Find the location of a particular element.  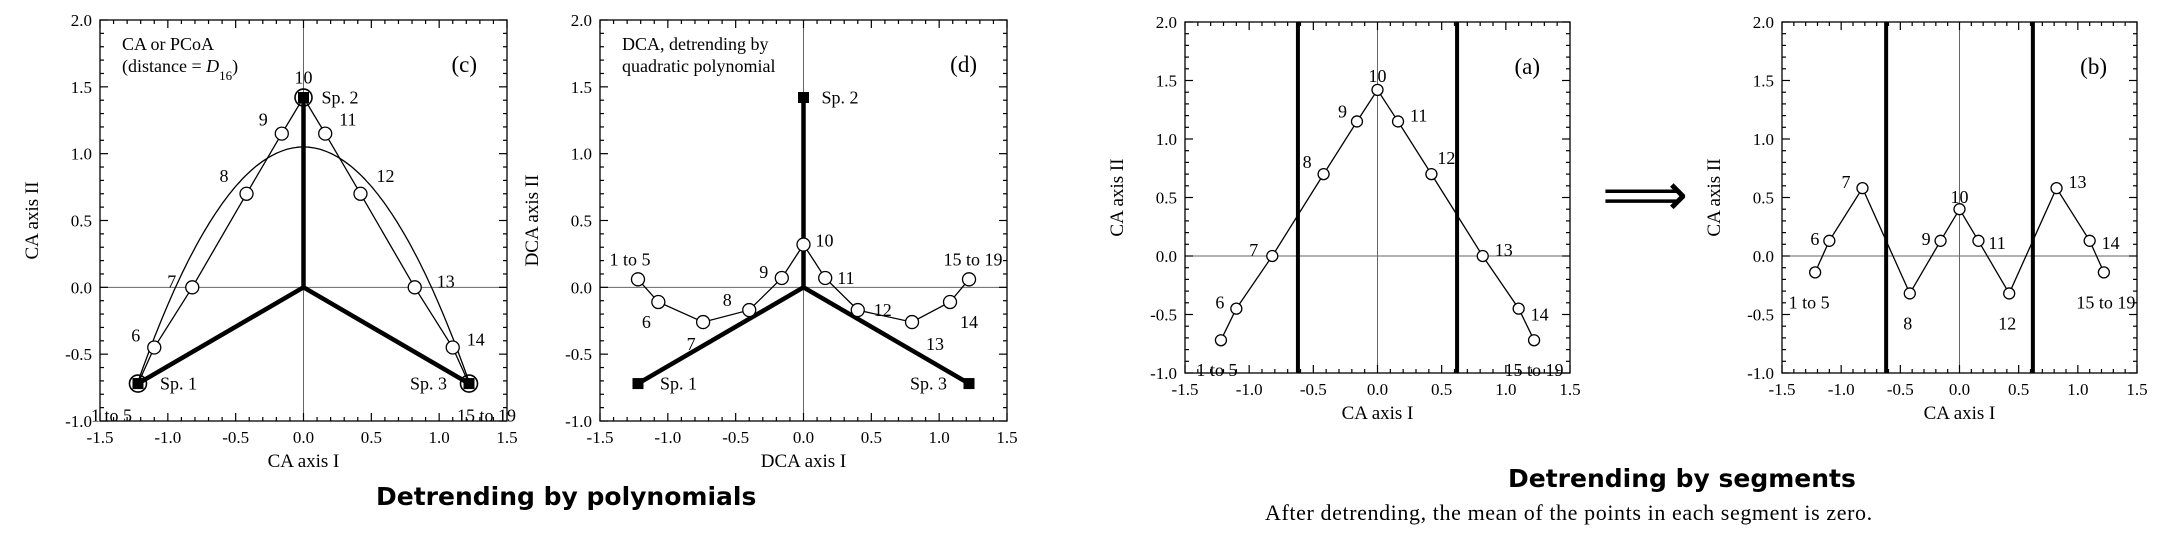

right-arrow-icon: ⟹ is located at coordinates (1645, 195).